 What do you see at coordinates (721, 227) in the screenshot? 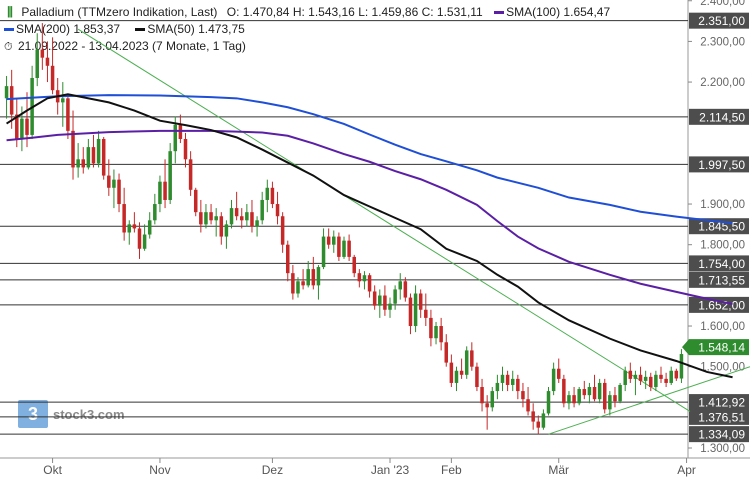
I see `level-badge-label: 1.845,50` at bounding box center [721, 227].